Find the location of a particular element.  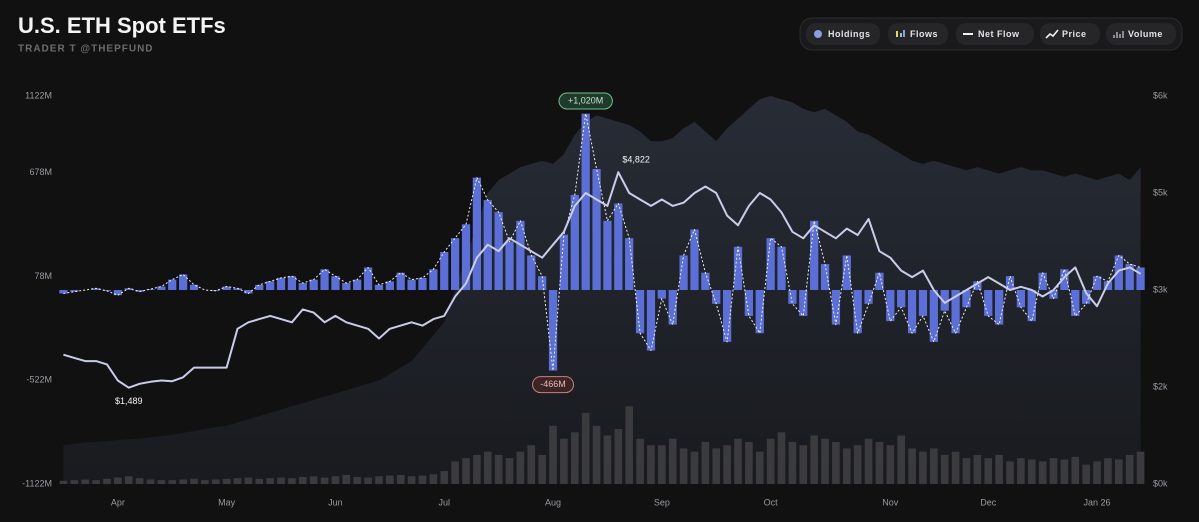

legend-label: Volume is located at coordinates (1145, 34).